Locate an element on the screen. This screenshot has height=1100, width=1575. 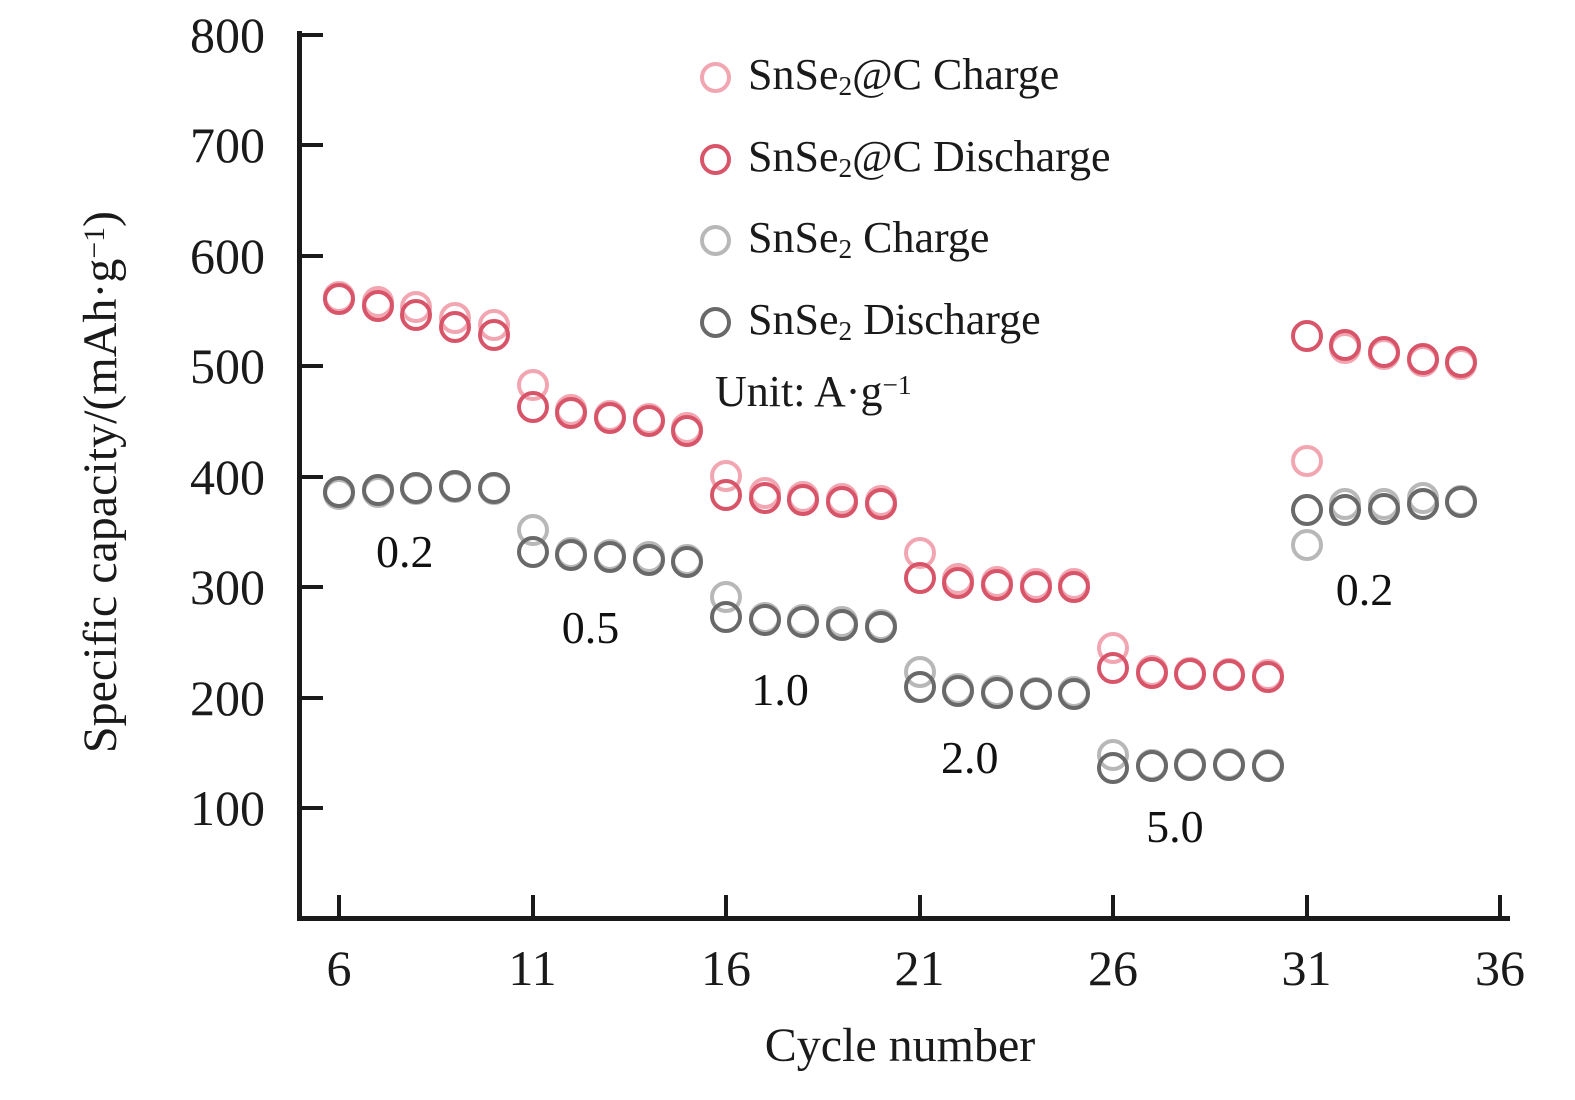
x-tick-label: 26 is located at coordinates (1113, 968).